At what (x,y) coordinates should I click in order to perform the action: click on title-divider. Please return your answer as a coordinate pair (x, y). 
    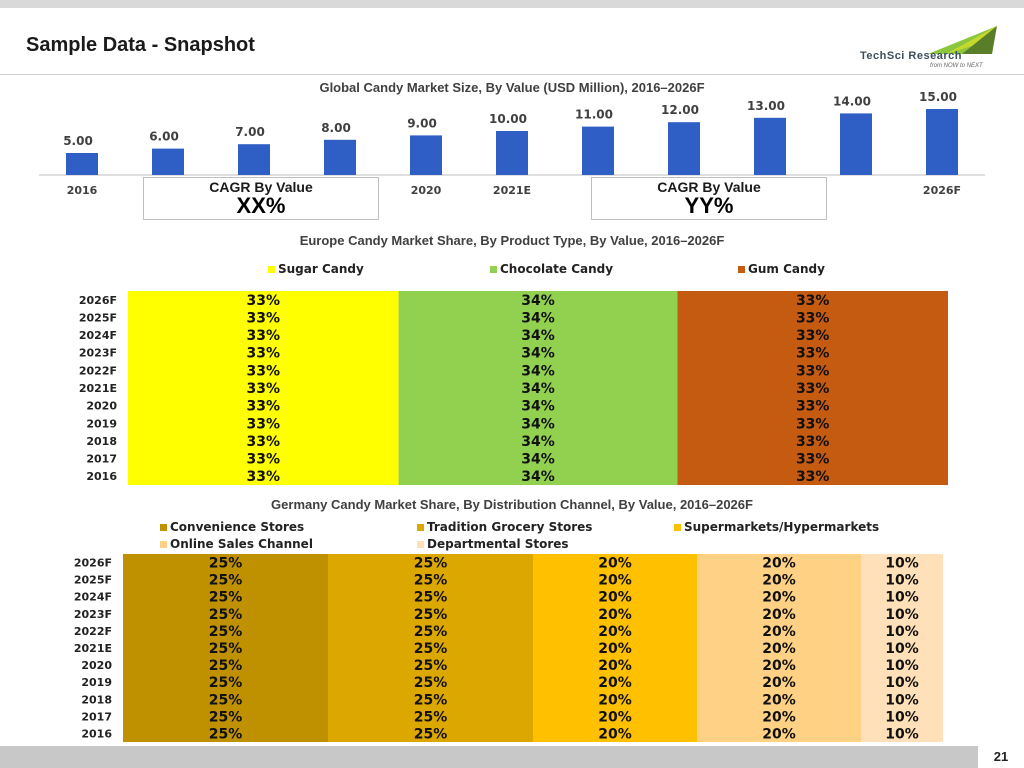
    Looking at the image, I should click on (512, 74).